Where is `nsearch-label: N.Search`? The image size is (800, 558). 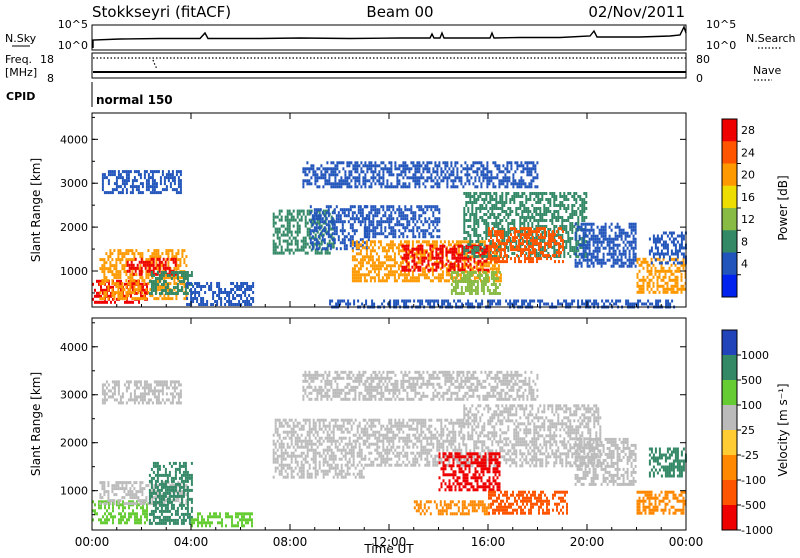
nsearch-label: N.Search is located at coordinates (771, 38).